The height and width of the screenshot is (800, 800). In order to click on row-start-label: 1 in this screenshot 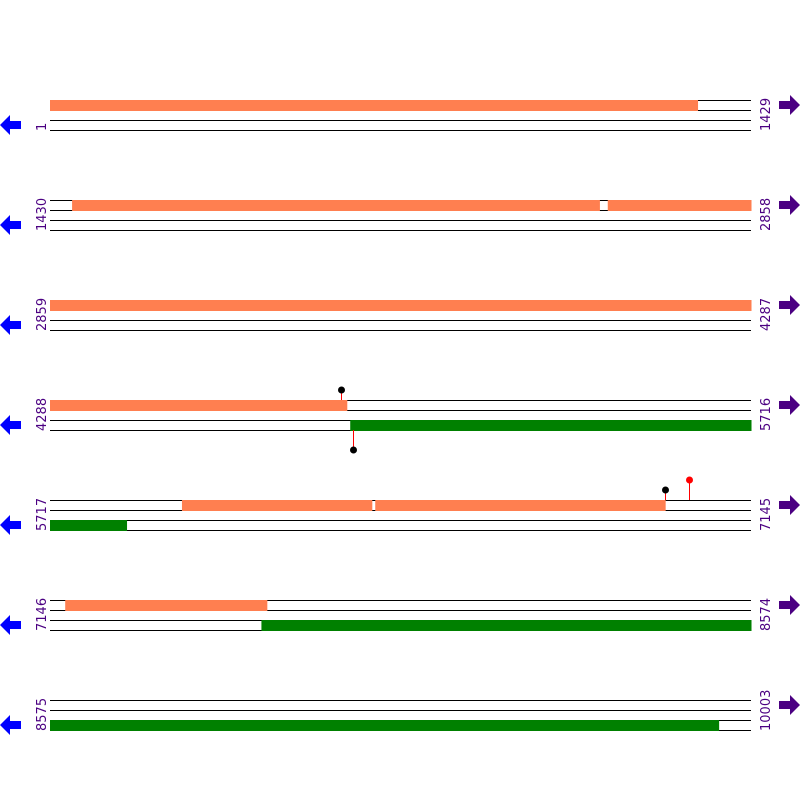, I will do `click(42, 127)`.